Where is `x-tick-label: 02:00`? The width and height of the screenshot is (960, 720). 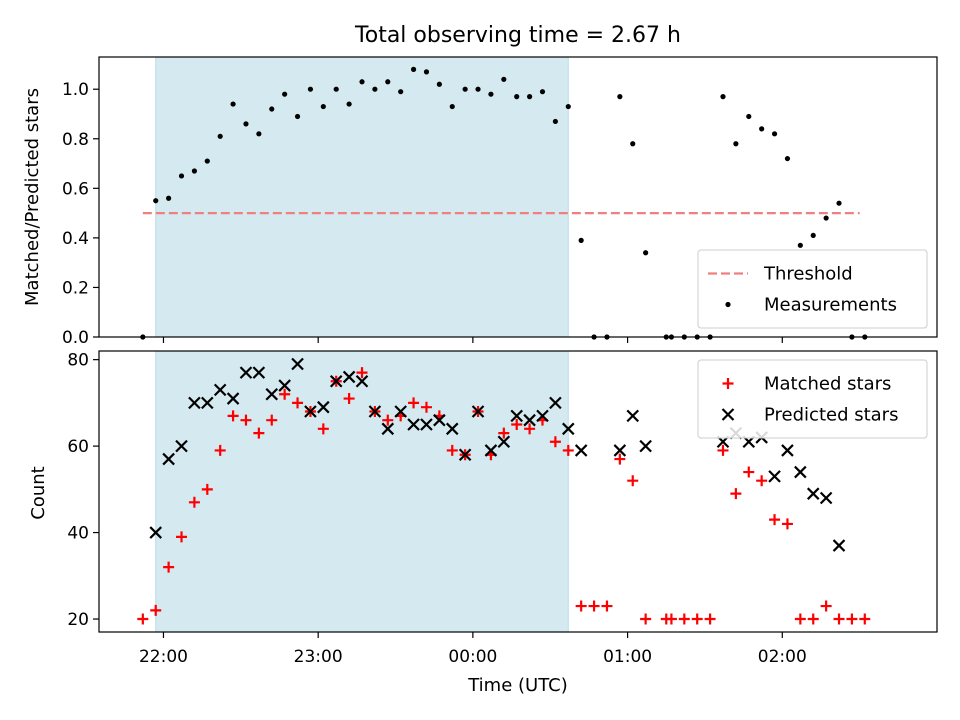 x-tick-label: 02:00 is located at coordinates (782, 657).